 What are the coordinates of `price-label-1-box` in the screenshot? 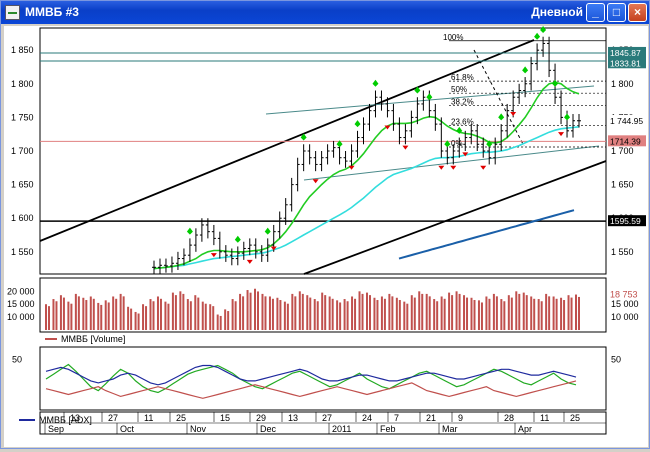 It's located at (627, 52).